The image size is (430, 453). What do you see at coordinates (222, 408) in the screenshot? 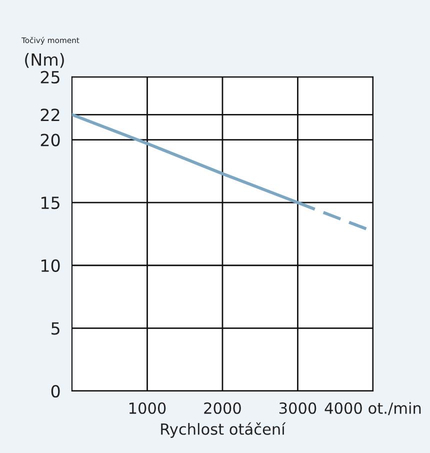
I see `x-tick-label: 2000` at bounding box center [222, 408].